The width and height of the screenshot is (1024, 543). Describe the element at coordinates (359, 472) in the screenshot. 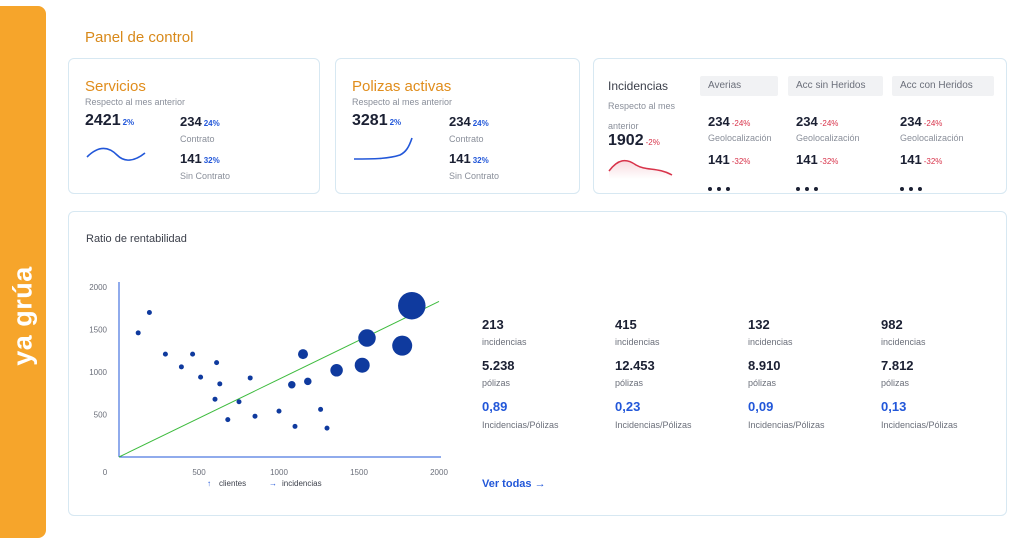

I see `x-tick-label: 1500` at that location.